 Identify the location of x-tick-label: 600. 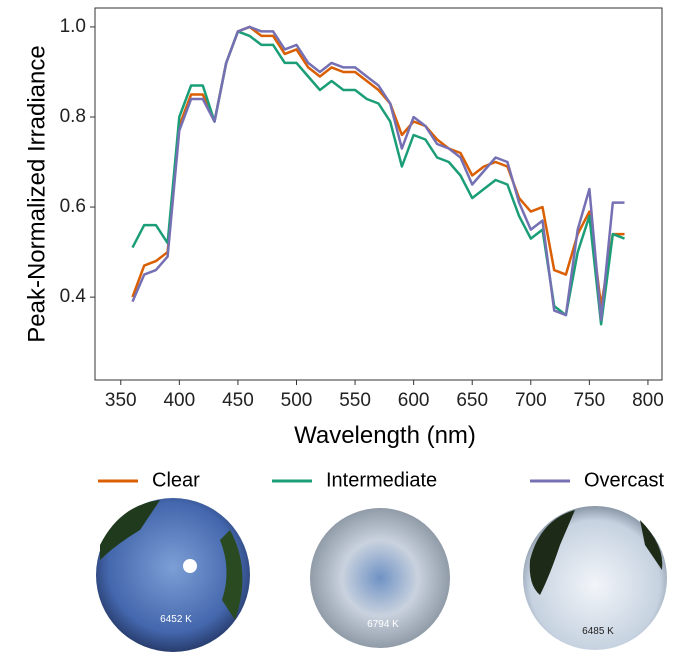
(414, 400).